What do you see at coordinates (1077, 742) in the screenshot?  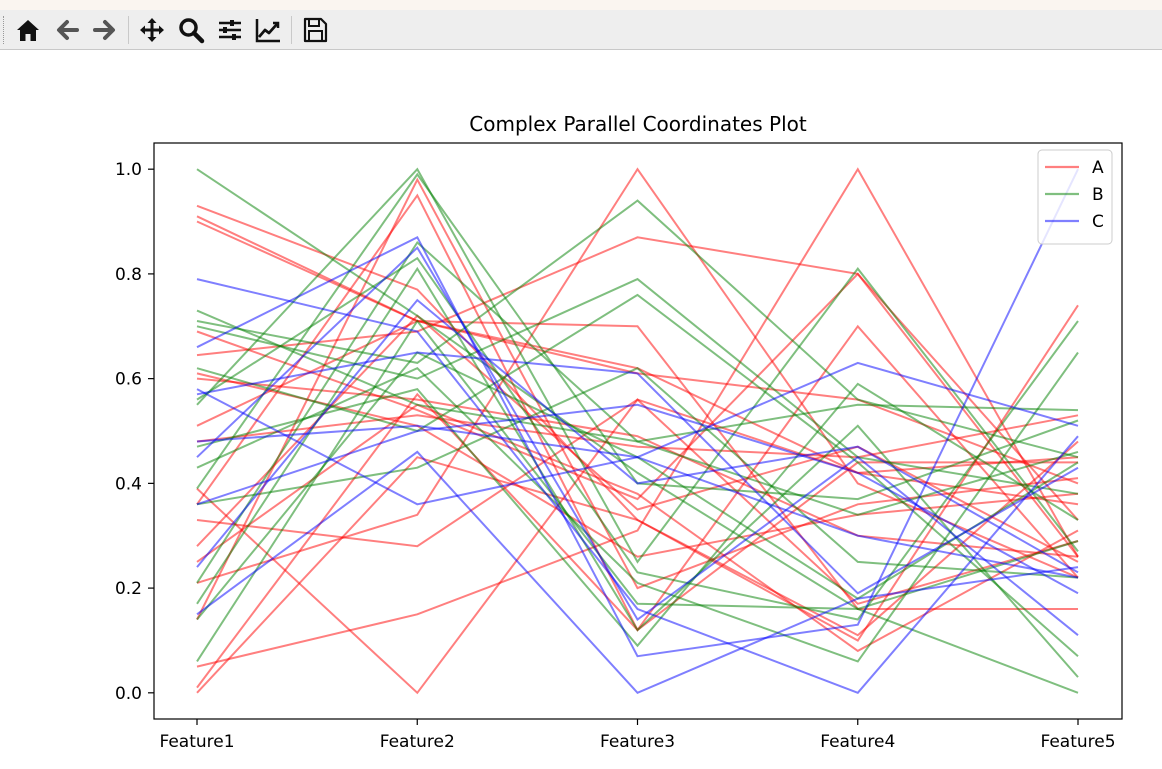 I see `x-tick-label: Feature5` at bounding box center [1077, 742].